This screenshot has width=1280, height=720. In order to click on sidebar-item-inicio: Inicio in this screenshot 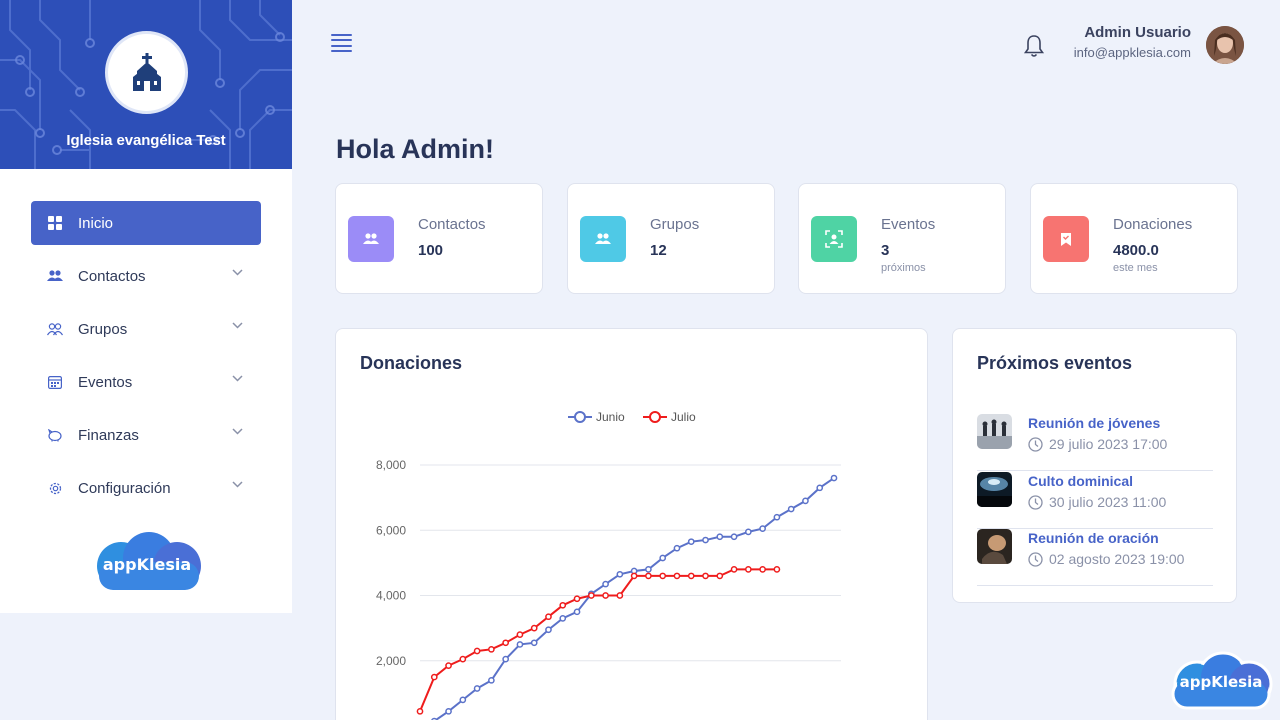, I will do `click(146, 223)`.